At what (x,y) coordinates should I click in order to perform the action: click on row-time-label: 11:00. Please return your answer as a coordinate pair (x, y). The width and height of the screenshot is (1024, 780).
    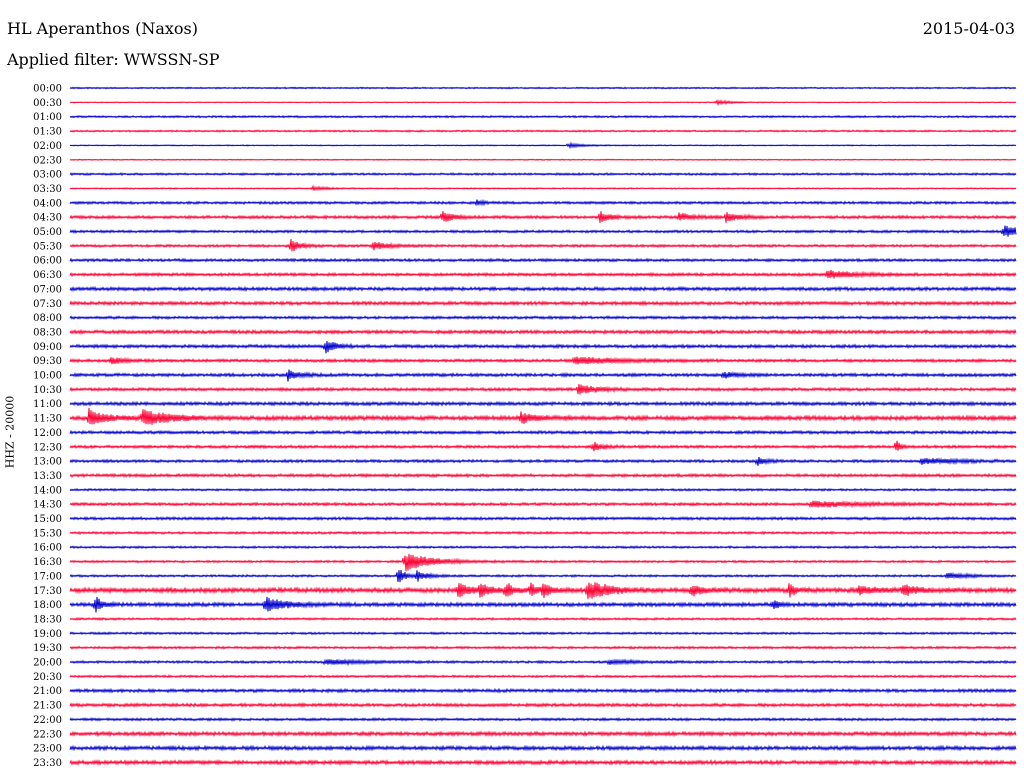
    Looking at the image, I should click on (47, 404).